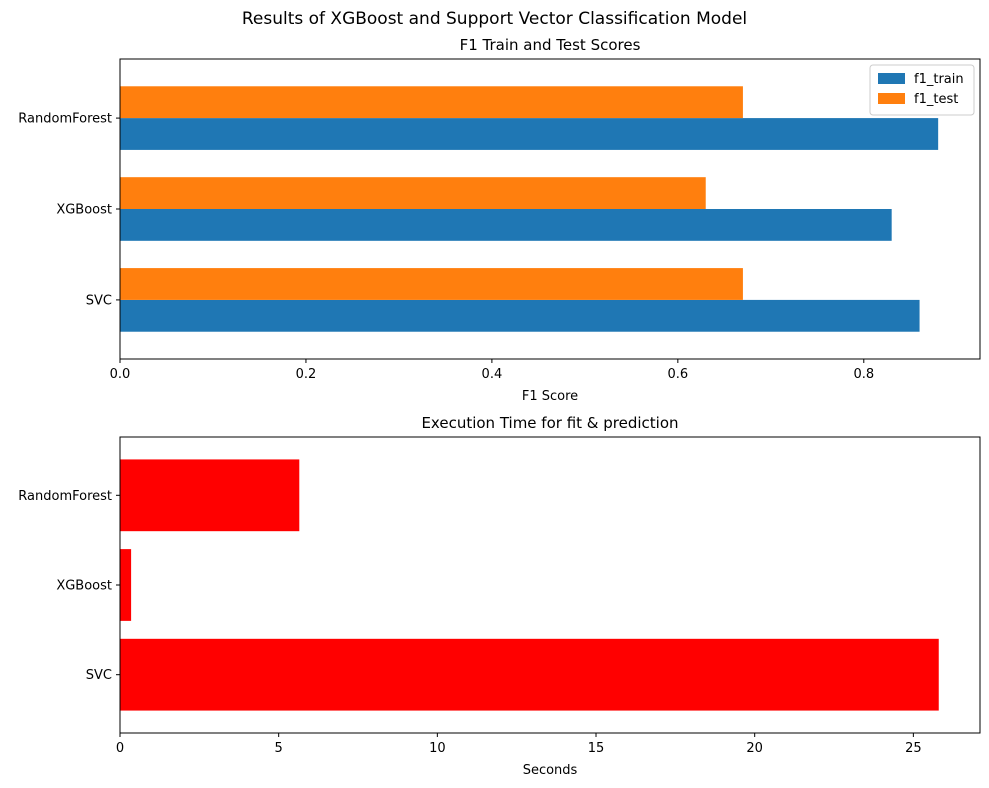  What do you see at coordinates (550, 396) in the screenshot?
I see `x-axis-label: F1 Score` at bounding box center [550, 396].